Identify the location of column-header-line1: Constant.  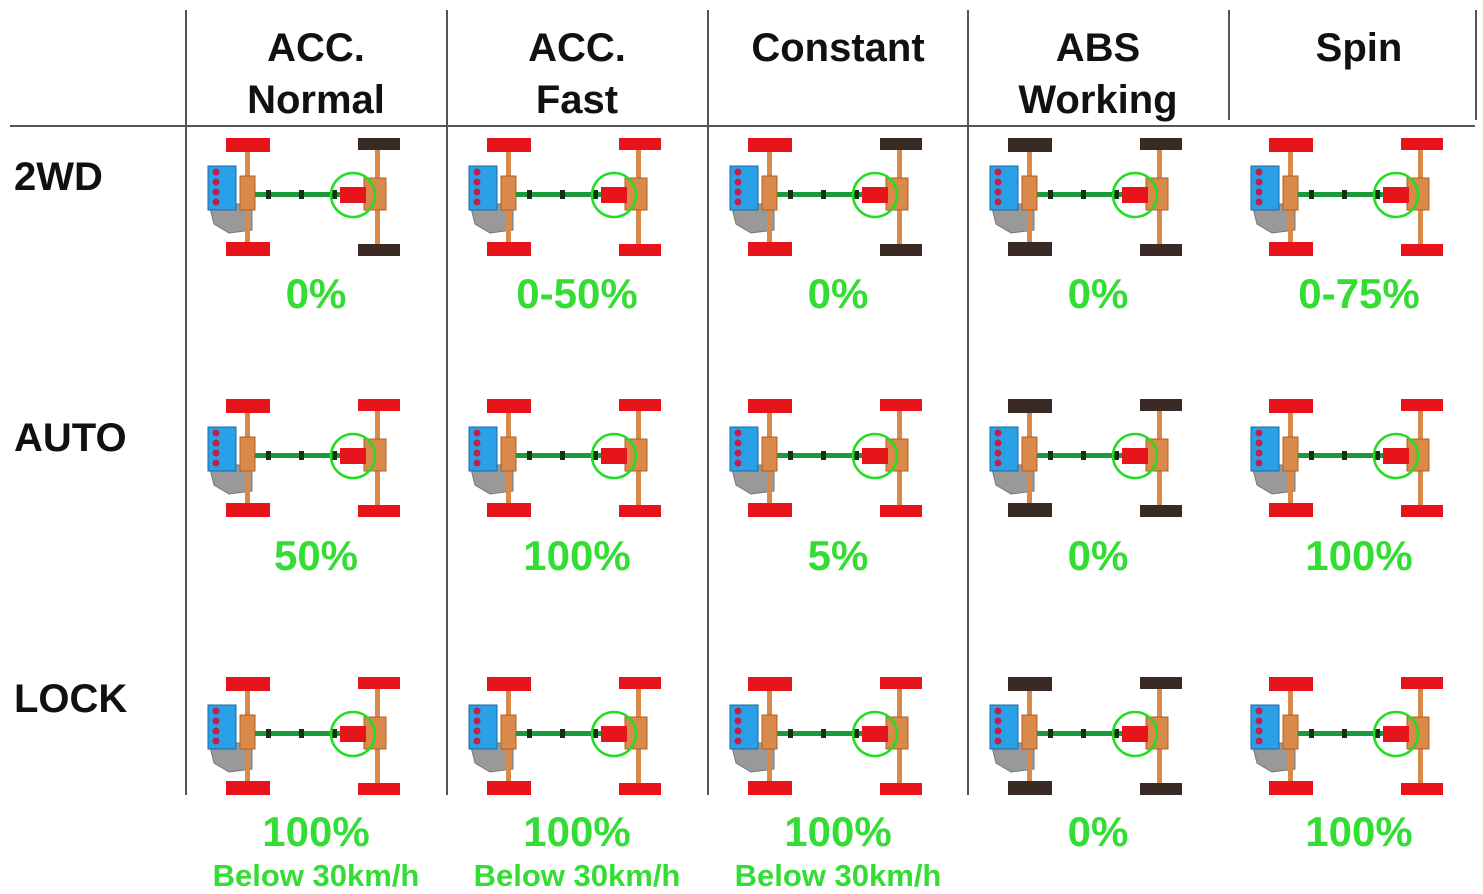
(838, 48).